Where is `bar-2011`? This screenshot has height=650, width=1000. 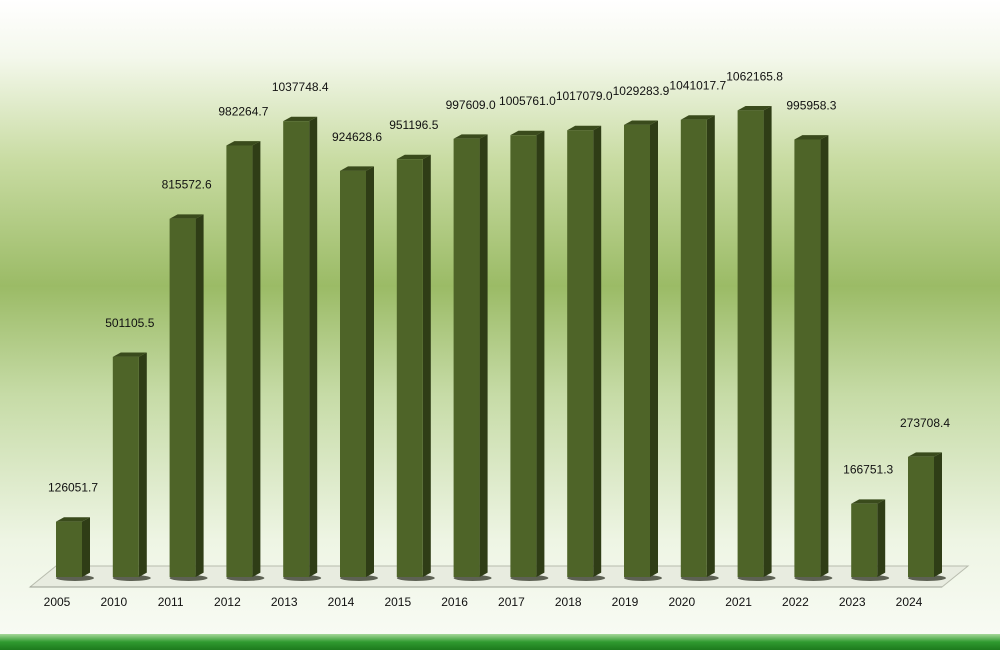 bar-2011 is located at coordinates (182, 398).